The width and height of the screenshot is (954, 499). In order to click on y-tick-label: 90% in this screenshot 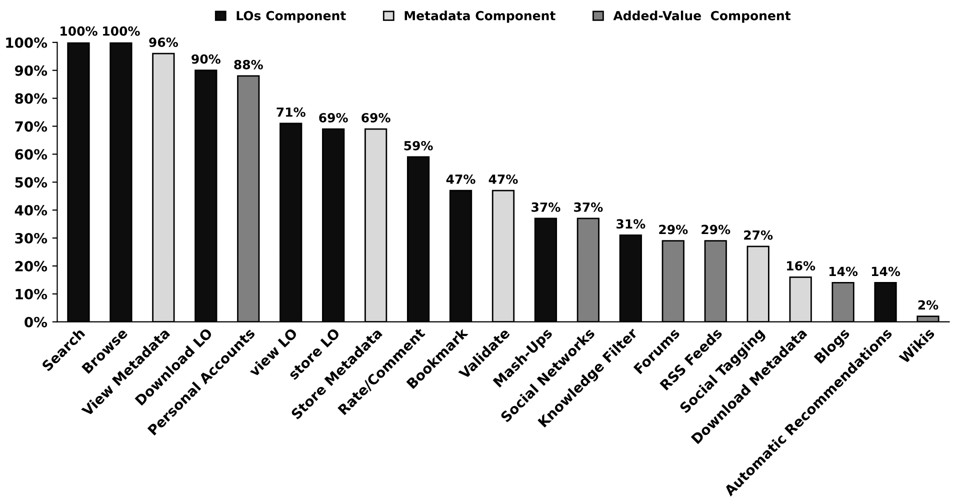, I will do `click(31, 70)`.